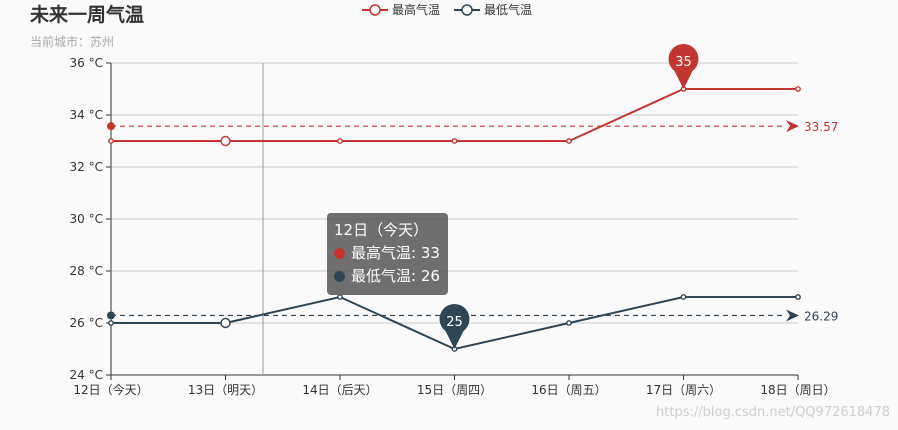  I want to click on tooltip: 12日（今天） 最高气温: 33 最低气温: 26, so click(387, 254).